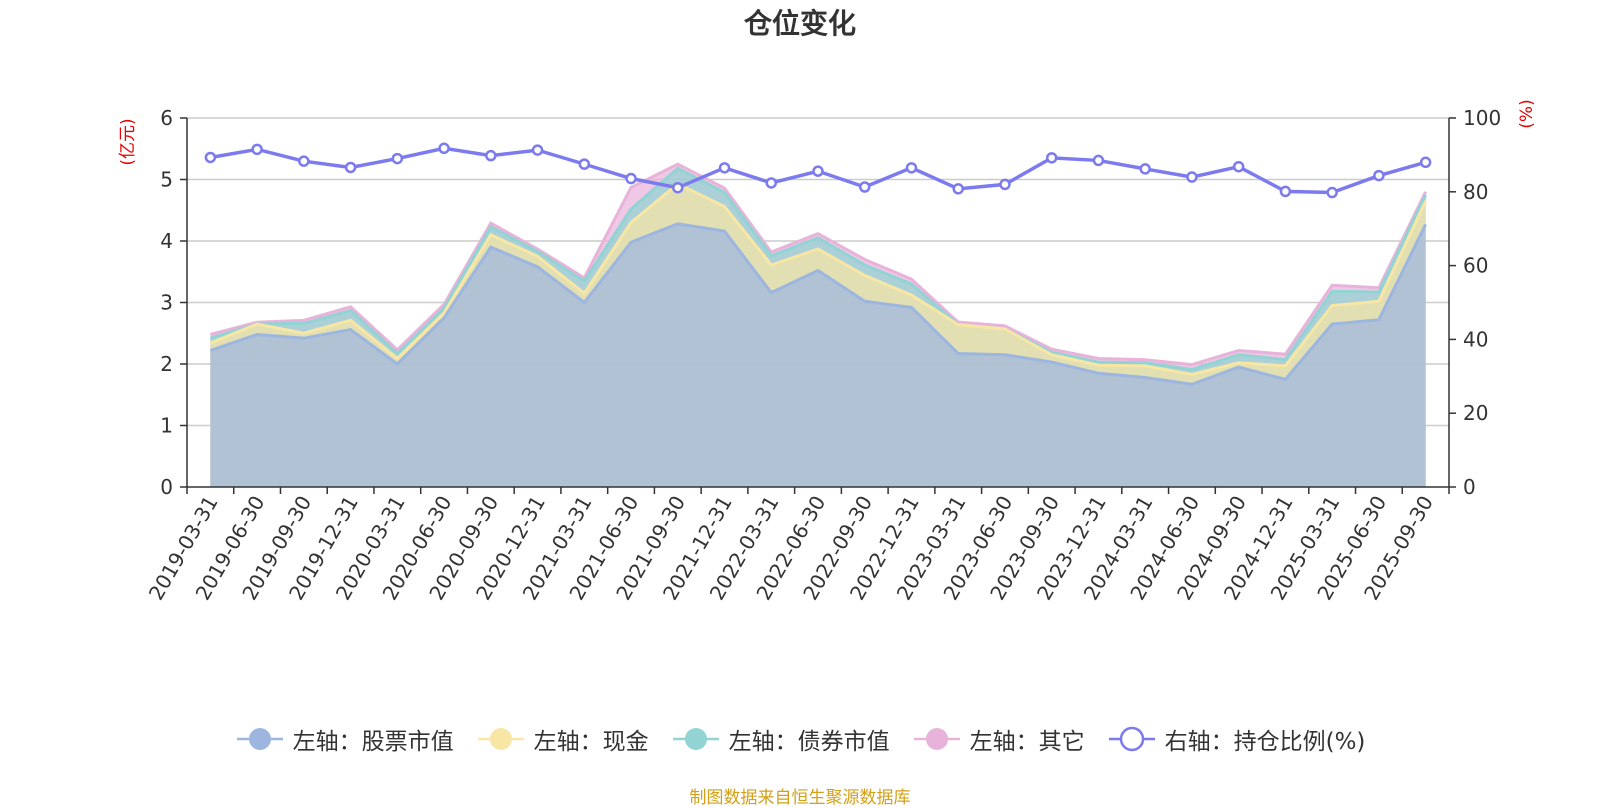 Image resolution: width=1600 pixels, height=808 pixels. Describe the element at coordinates (591, 742) in the screenshot. I see `legend-label-cash: 左轴：现金` at that location.